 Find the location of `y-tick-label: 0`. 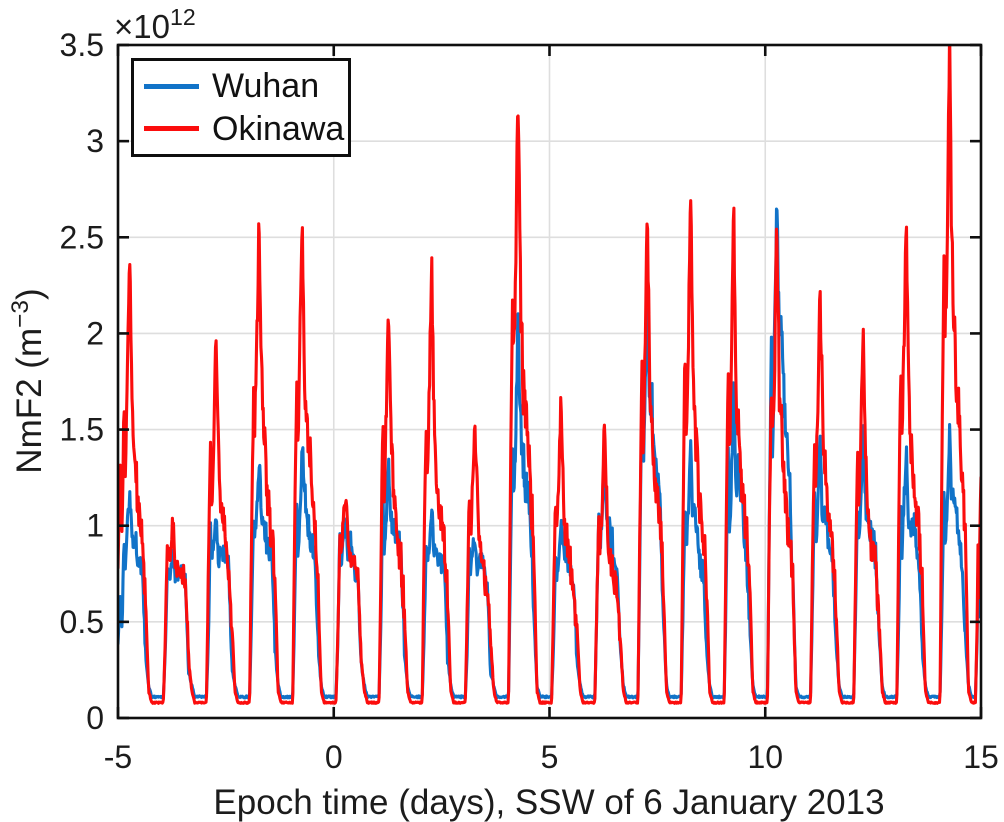

y-tick-label: 0 is located at coordinates (95, 718).